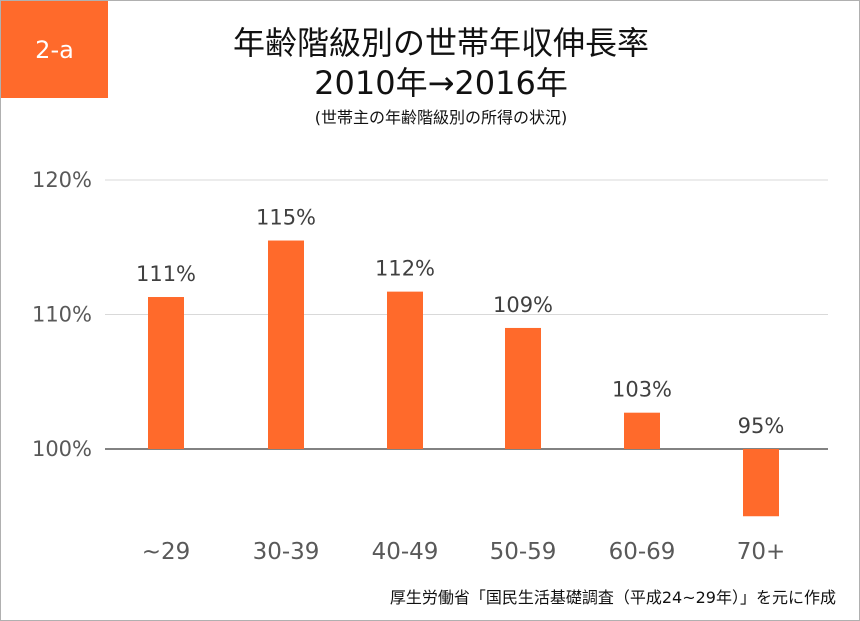 The width and height of the screenshot is (860, 621). I want to click on bar-~29, so click(166, 373).